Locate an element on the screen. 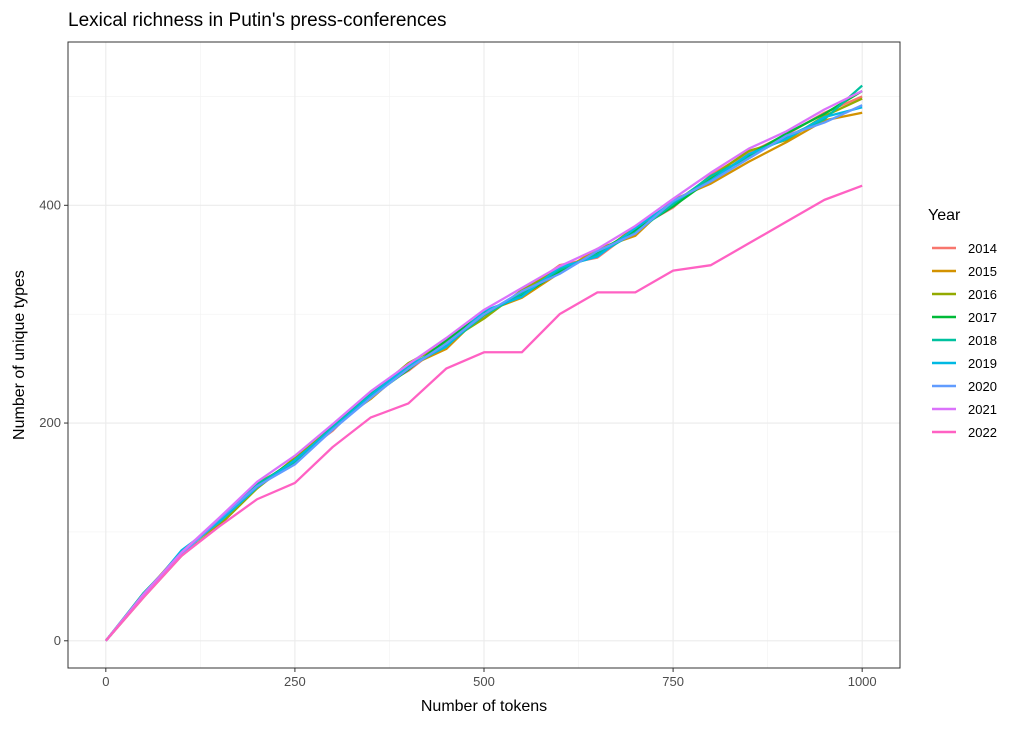 This screenshot has height=730, width=1024. legend-label-2015: 2015 is located at coordinates (982, 271).